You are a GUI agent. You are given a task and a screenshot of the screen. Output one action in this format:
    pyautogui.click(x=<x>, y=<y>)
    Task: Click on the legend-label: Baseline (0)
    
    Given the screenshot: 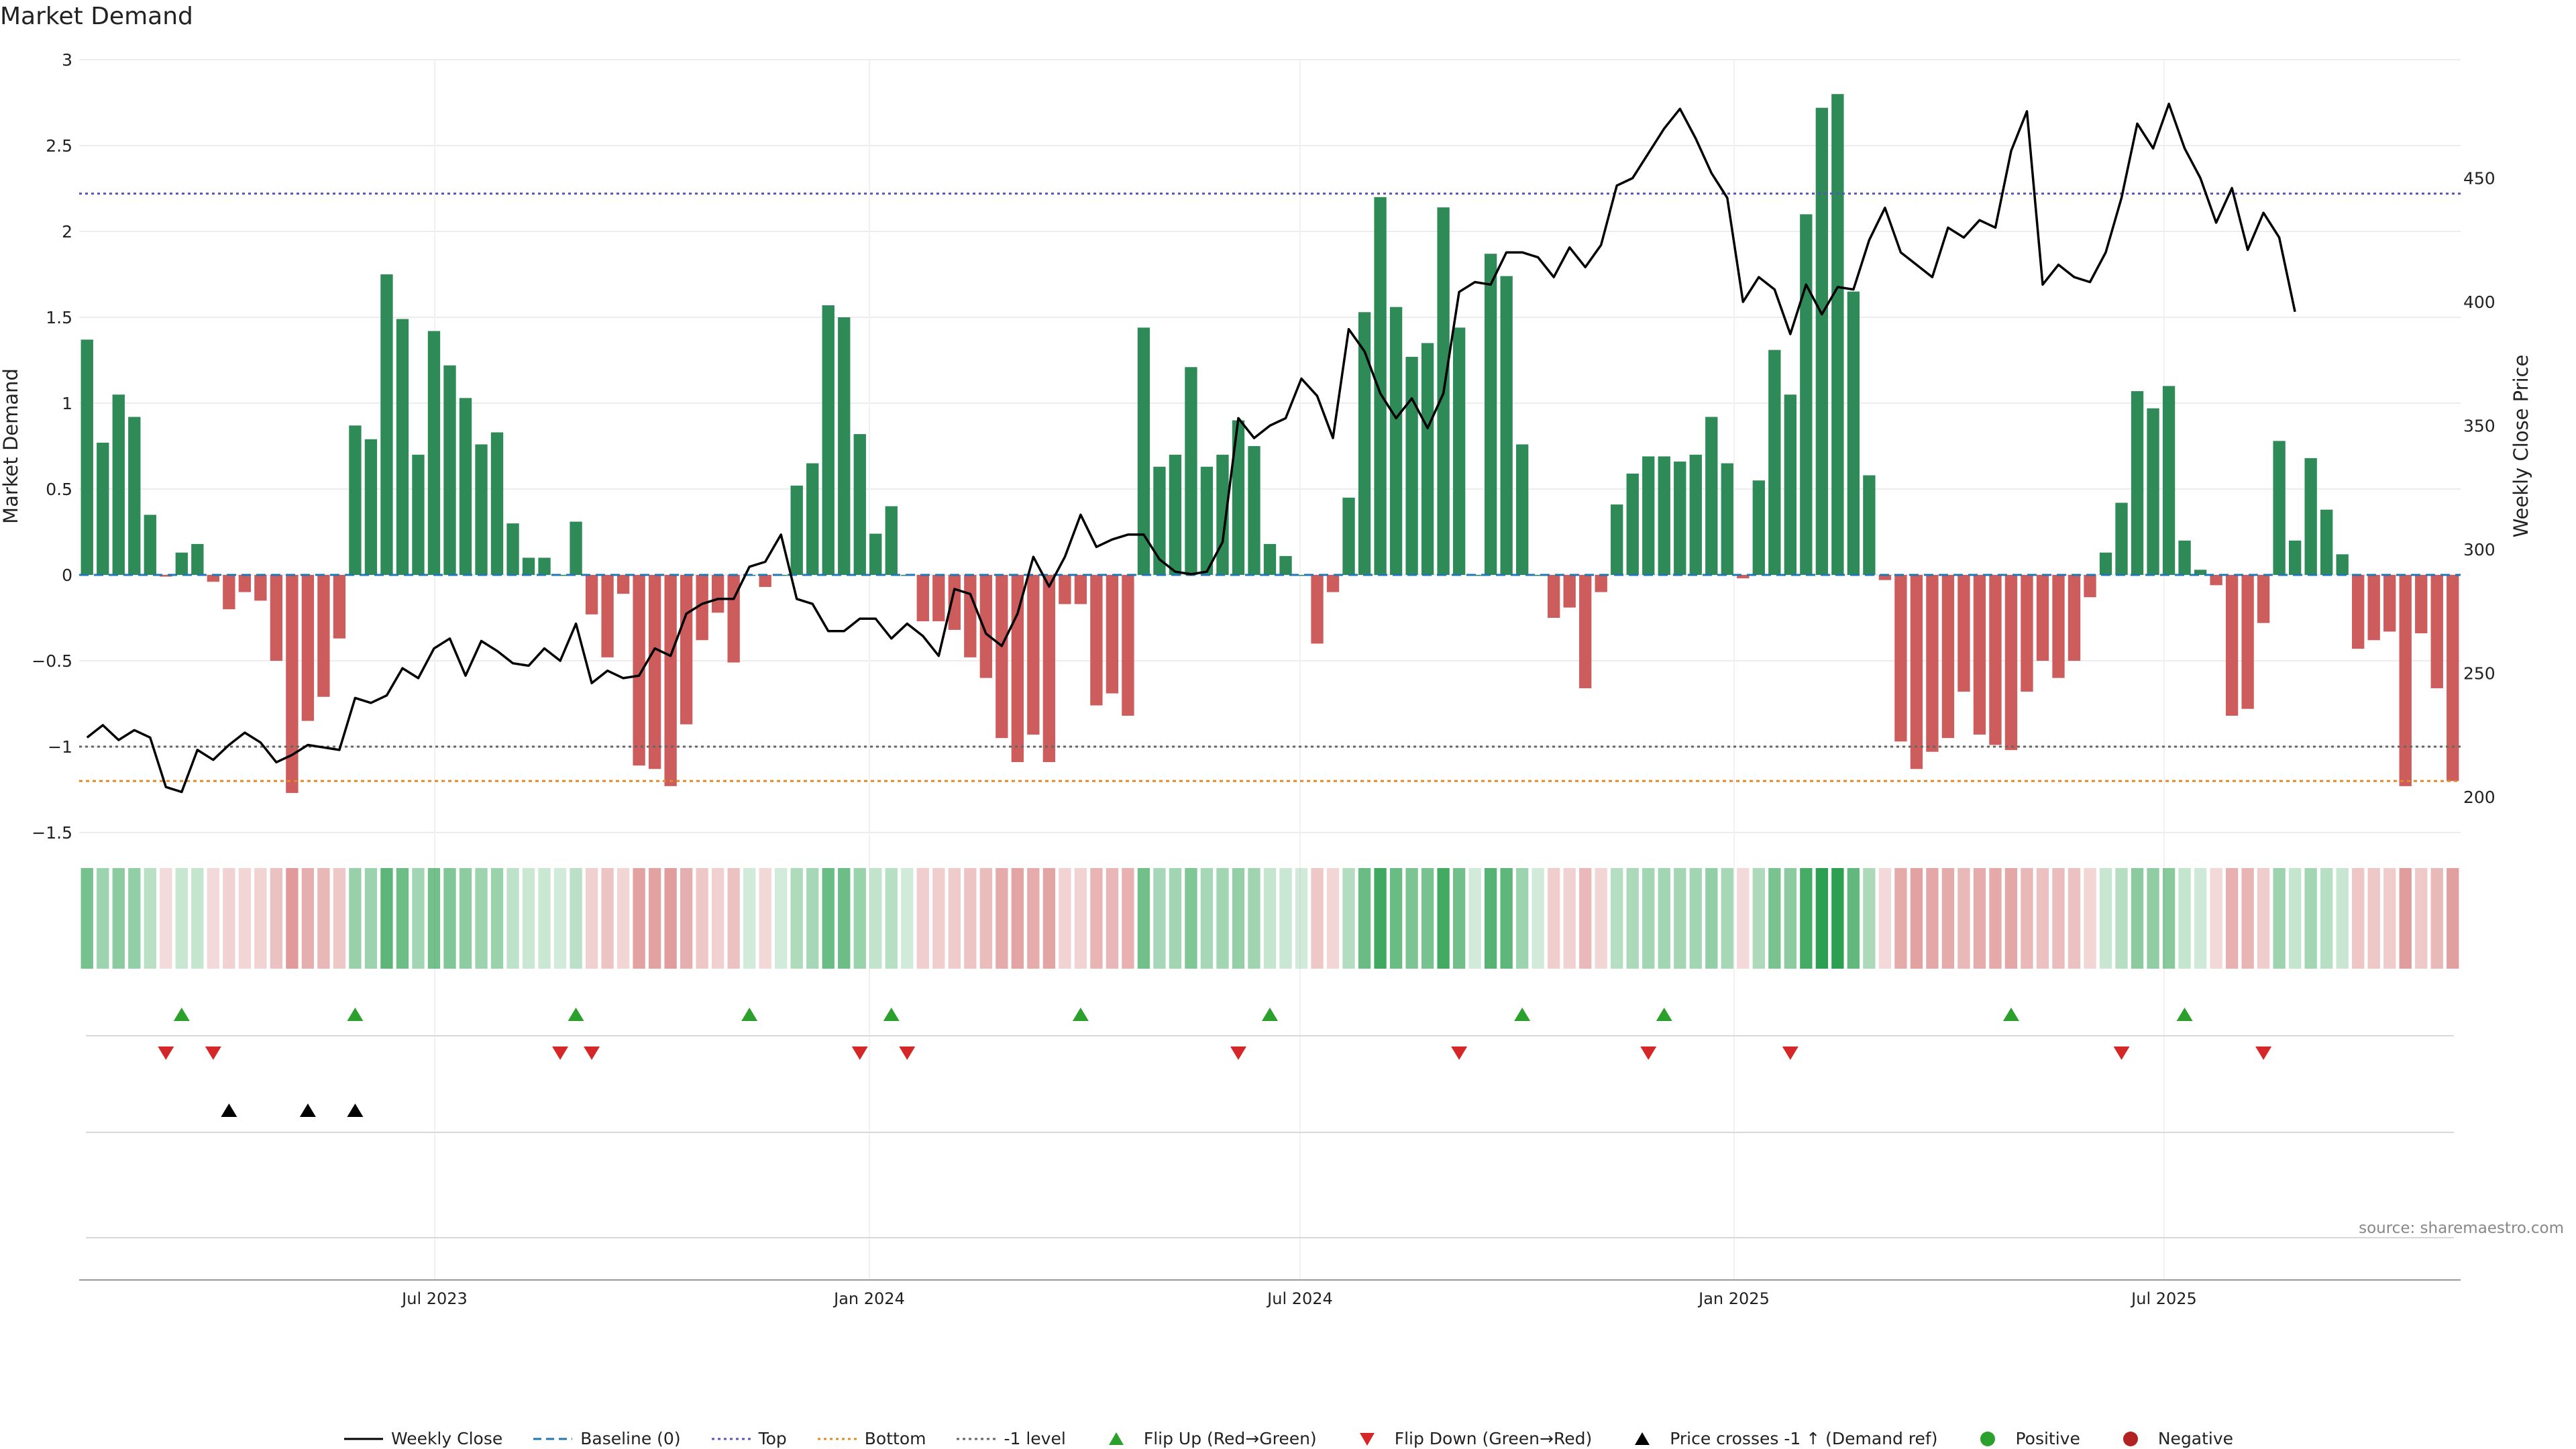 What is the action you would take?
    pyautogui.click(x=630, y=1438)
    